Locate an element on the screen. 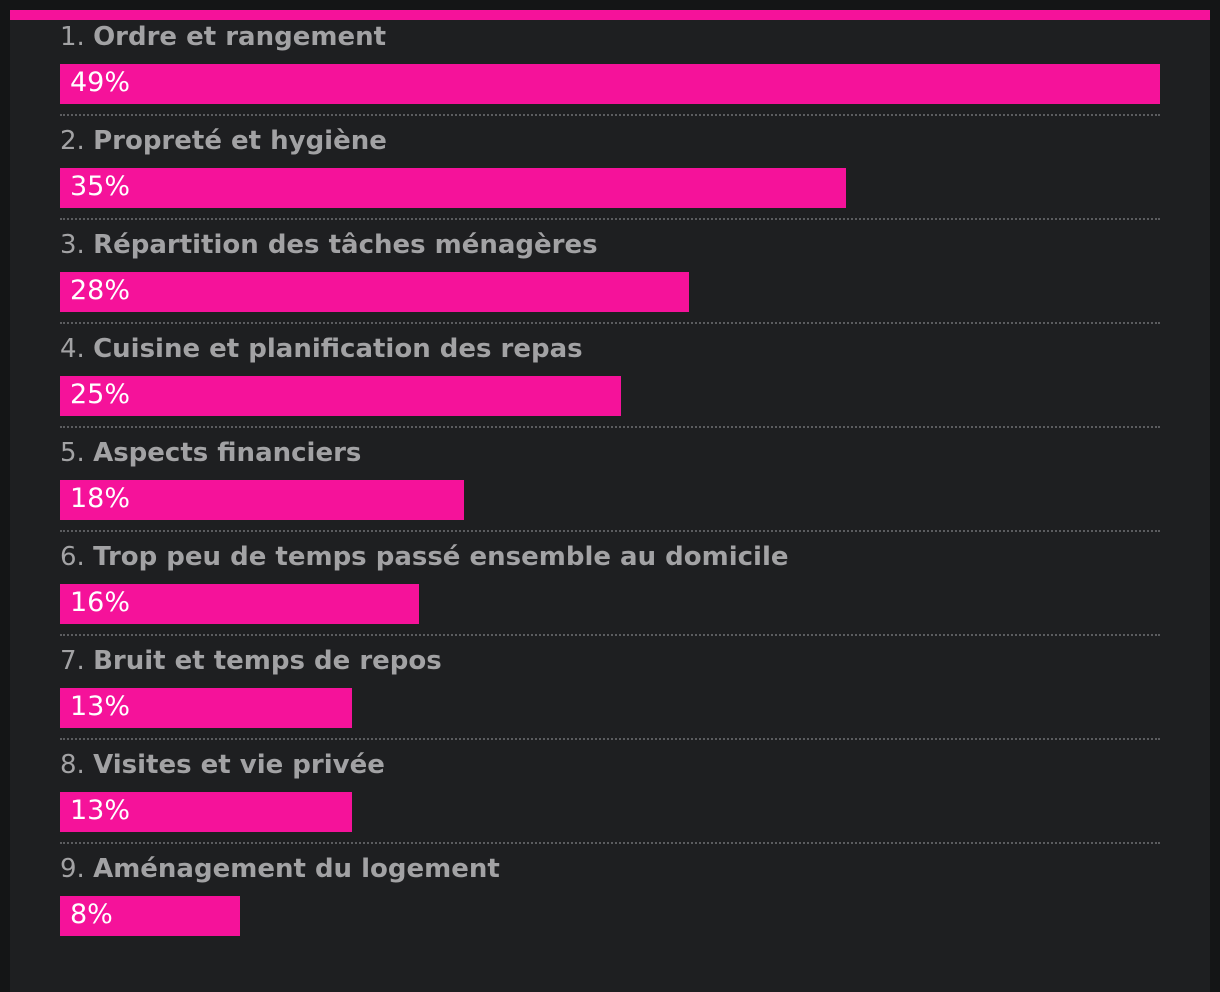 This screenshot has height=992, width=1220. bar: 16% is located at coordinates (239, 604).